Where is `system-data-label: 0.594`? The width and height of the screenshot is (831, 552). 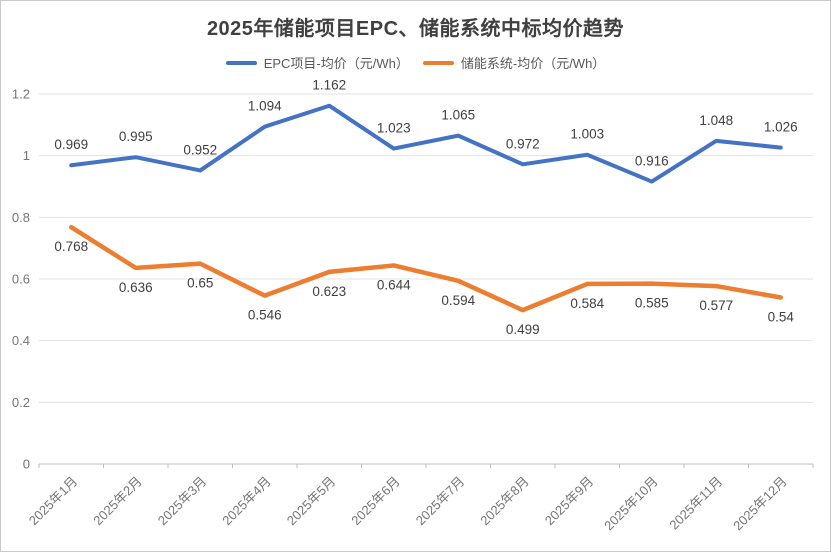 system-data-label: 0.594 is located at coordinates (458, 300).